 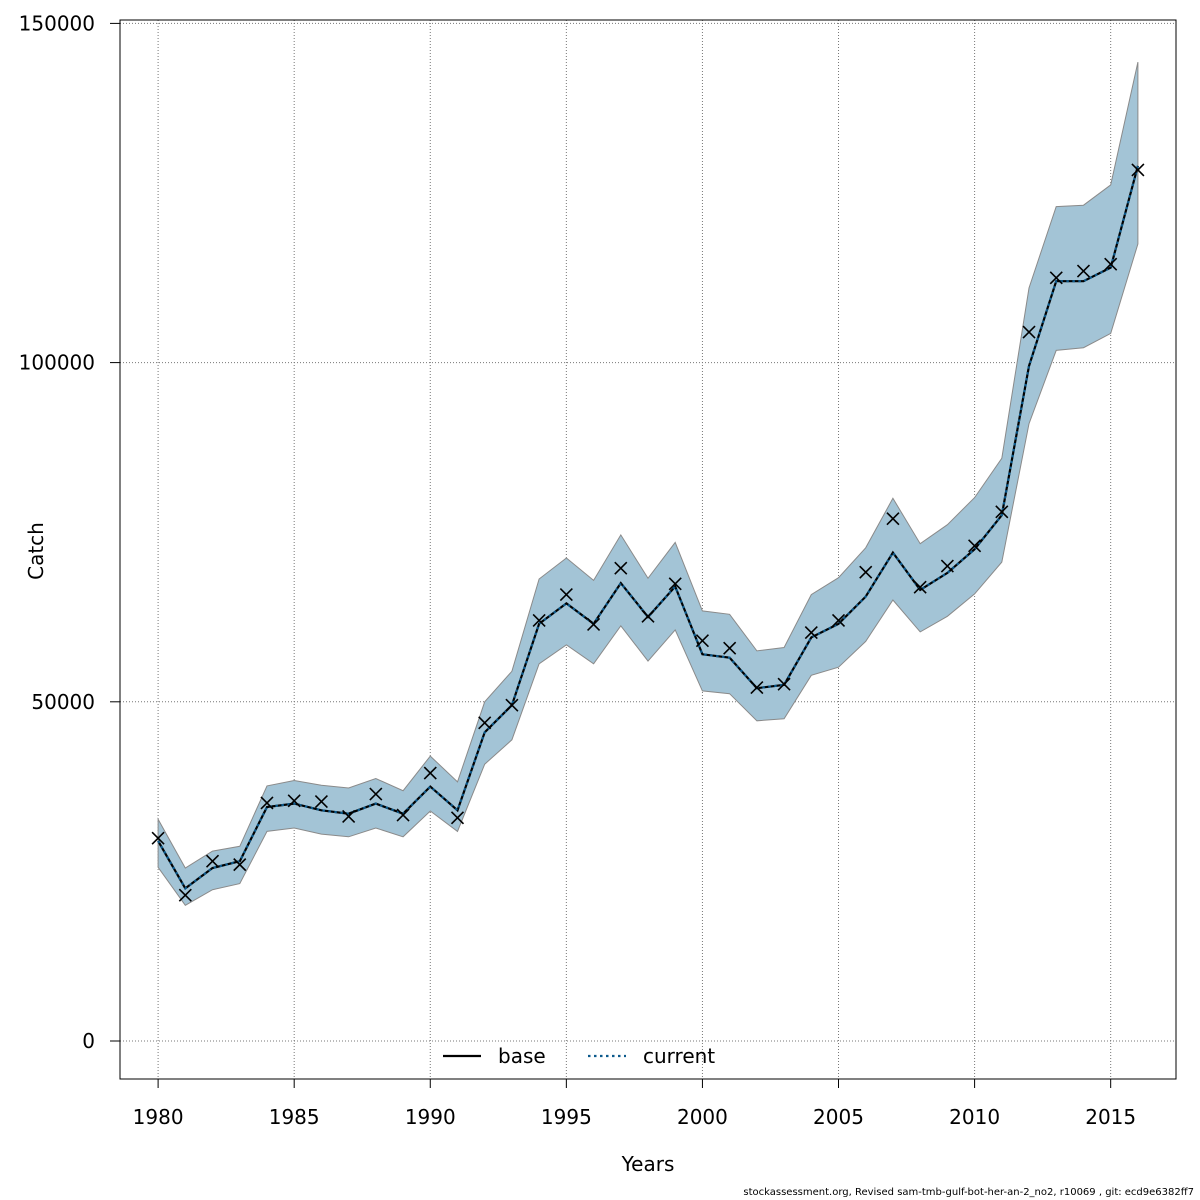 I want to click on x-tick-label: 2000, so click(x=702, y=1117).